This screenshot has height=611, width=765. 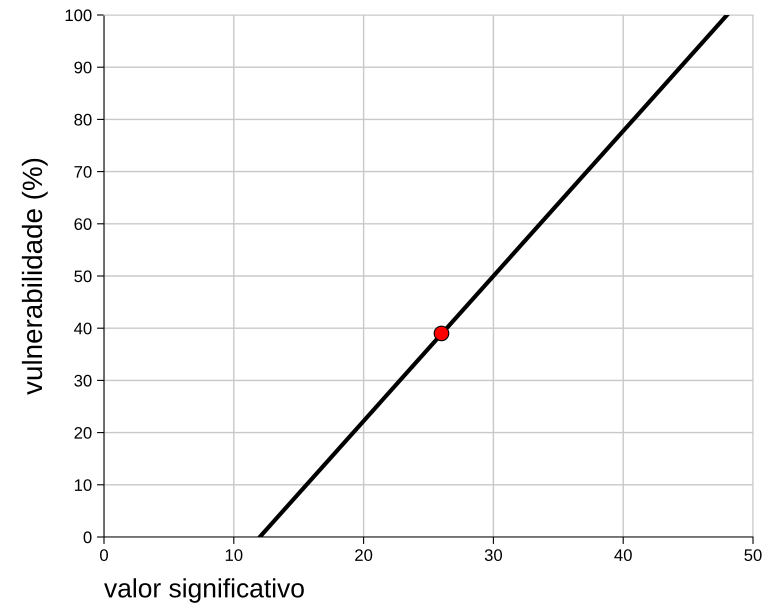 I want to click on y-tick-label: 0, so click(x=88, y=537).